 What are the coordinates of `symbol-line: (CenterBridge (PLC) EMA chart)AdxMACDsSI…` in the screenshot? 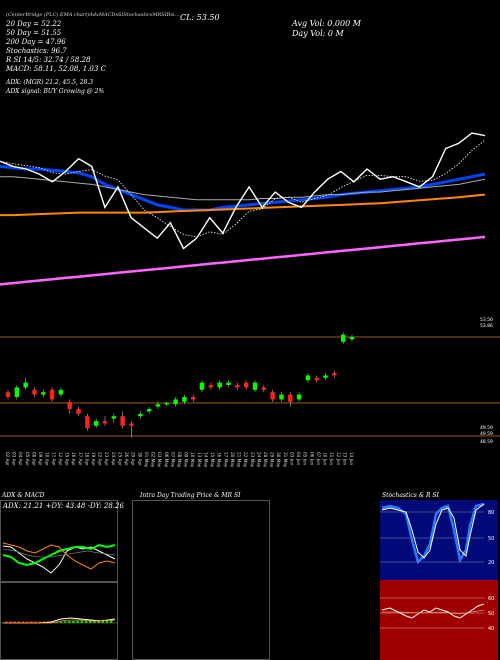 It's located at (93, 15).